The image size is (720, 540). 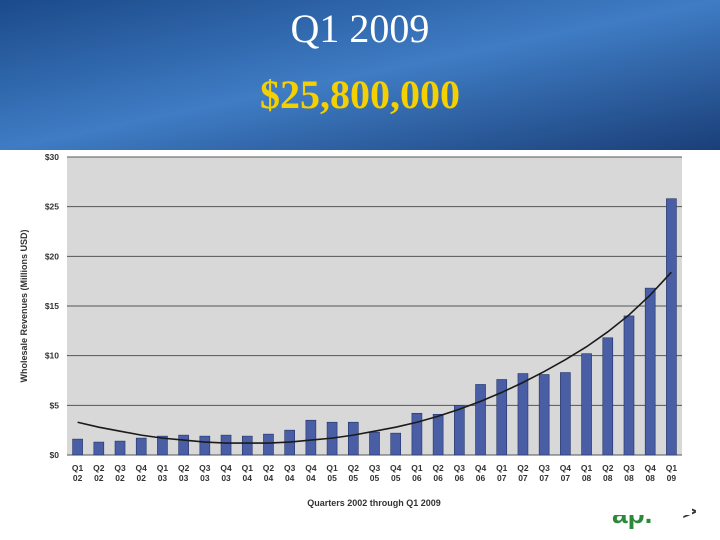 What do you see at coordinates (360, 94) in the screenshot?
I see `slide-subtitle: $25,800,000` at bounding box center [360, 94].